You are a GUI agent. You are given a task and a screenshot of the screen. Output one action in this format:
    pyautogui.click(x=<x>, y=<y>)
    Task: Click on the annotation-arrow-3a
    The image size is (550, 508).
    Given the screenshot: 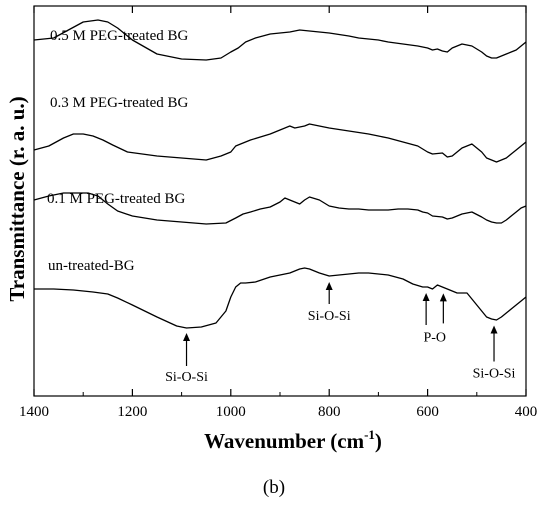 What is the action you would take?
    pyautogui.click(x=426, y=309)
    